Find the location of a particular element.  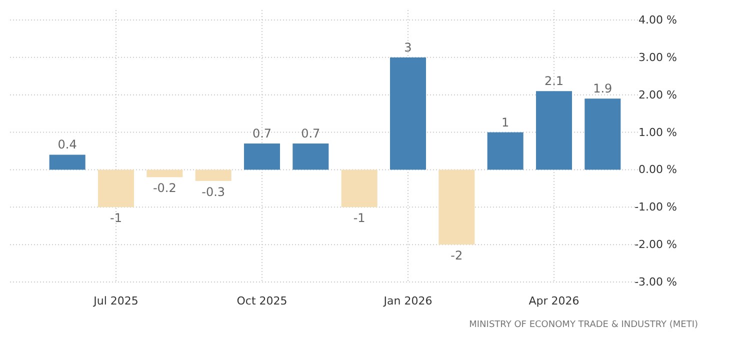

y-tick-label: 0.00 % is located at coordinates (657, 169).